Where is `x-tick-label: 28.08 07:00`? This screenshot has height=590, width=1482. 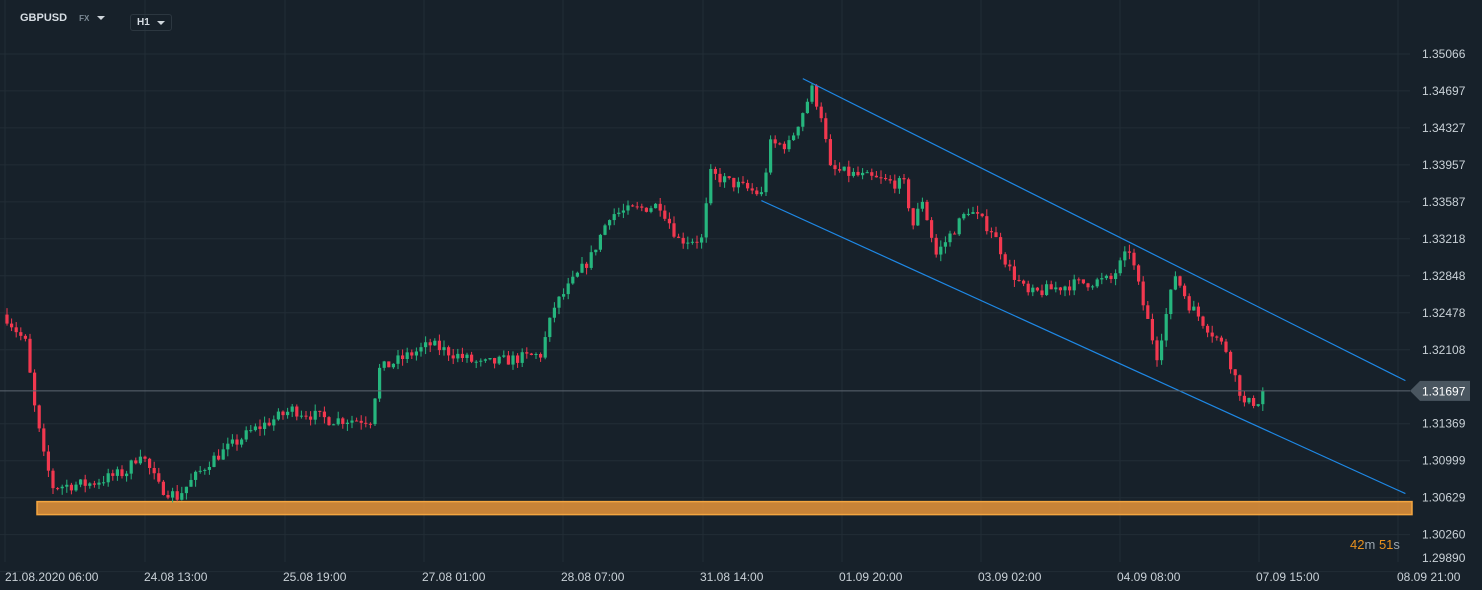 x-tick-label: 28.08 07:00 is located at coordinates (593, 577).